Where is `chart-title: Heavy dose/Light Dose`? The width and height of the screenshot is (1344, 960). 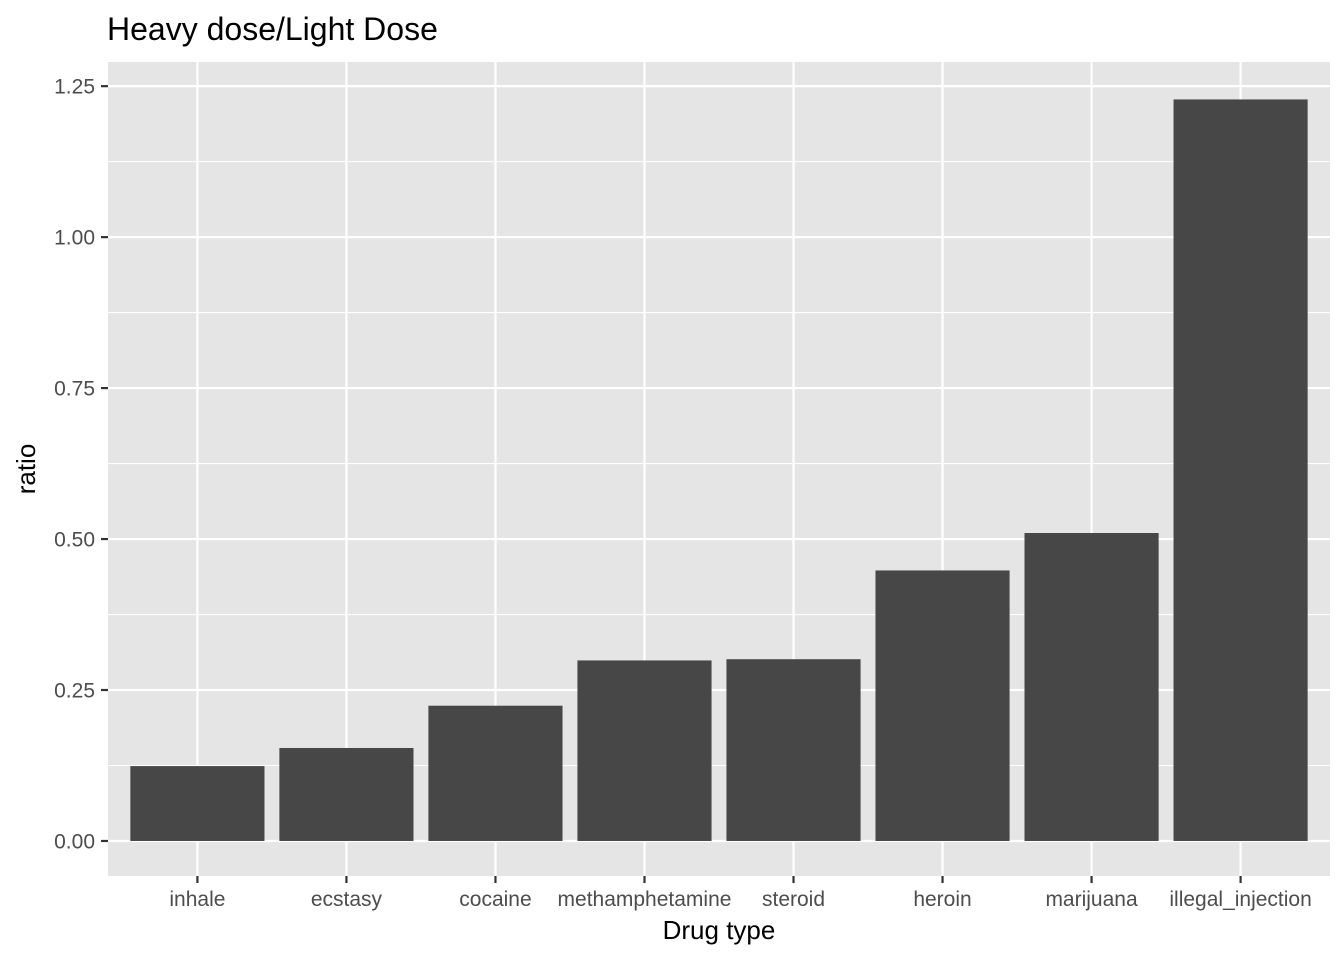 chart-title: Heavy dose/Light Dose is located at coordinates (272, 29).